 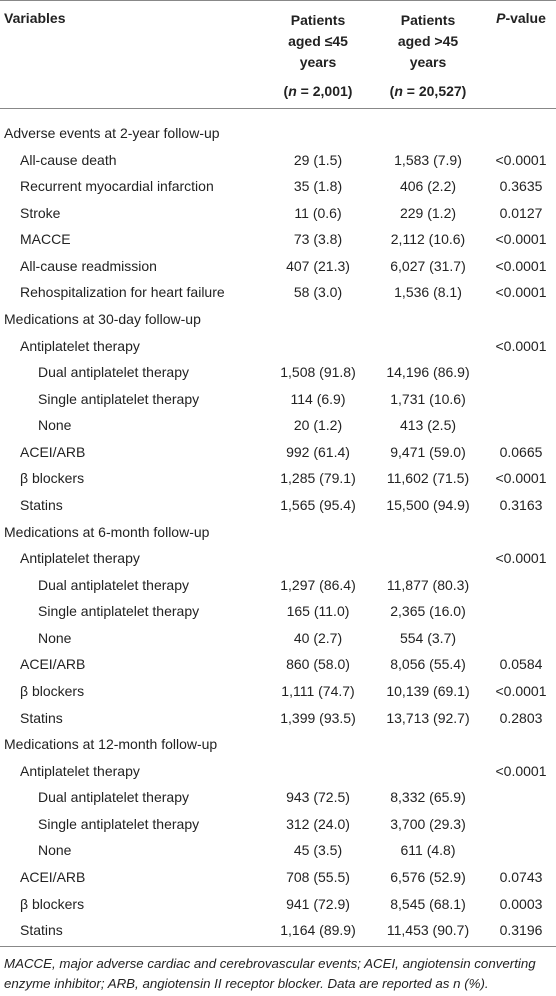 I want to click on cell: 9,471 (59.0), so click(x=428, y=451).